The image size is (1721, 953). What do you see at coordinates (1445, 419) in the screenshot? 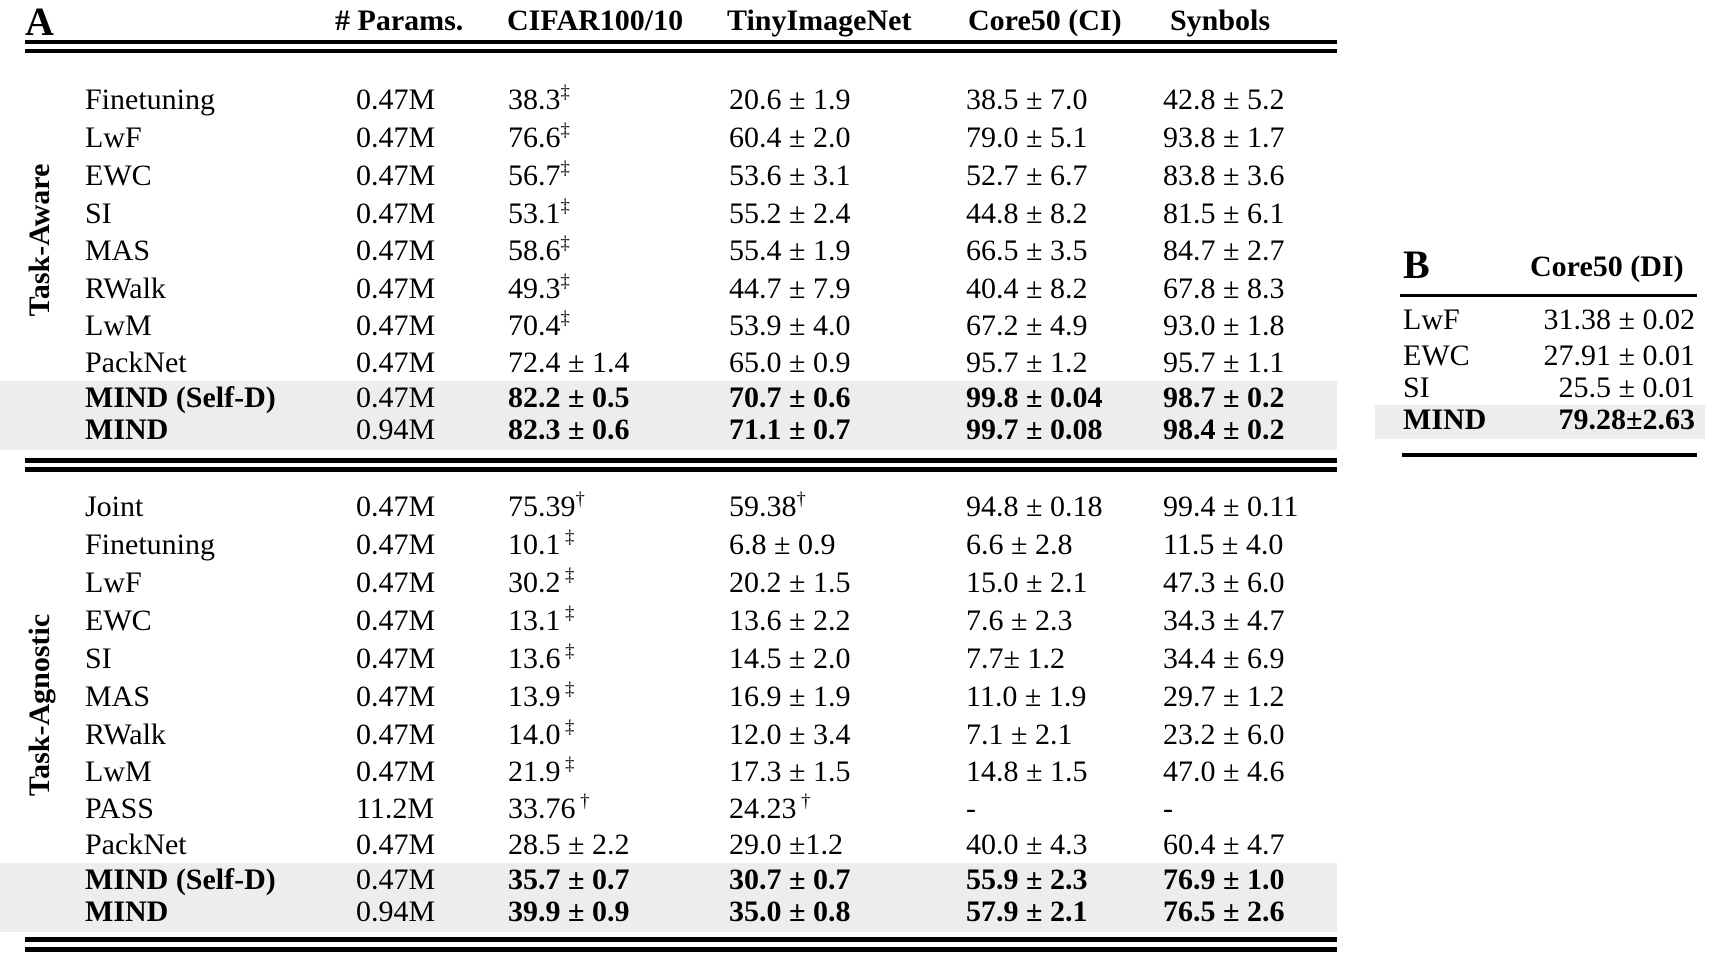
I see `method-name: MIND` at bounding box center [1445, 419].